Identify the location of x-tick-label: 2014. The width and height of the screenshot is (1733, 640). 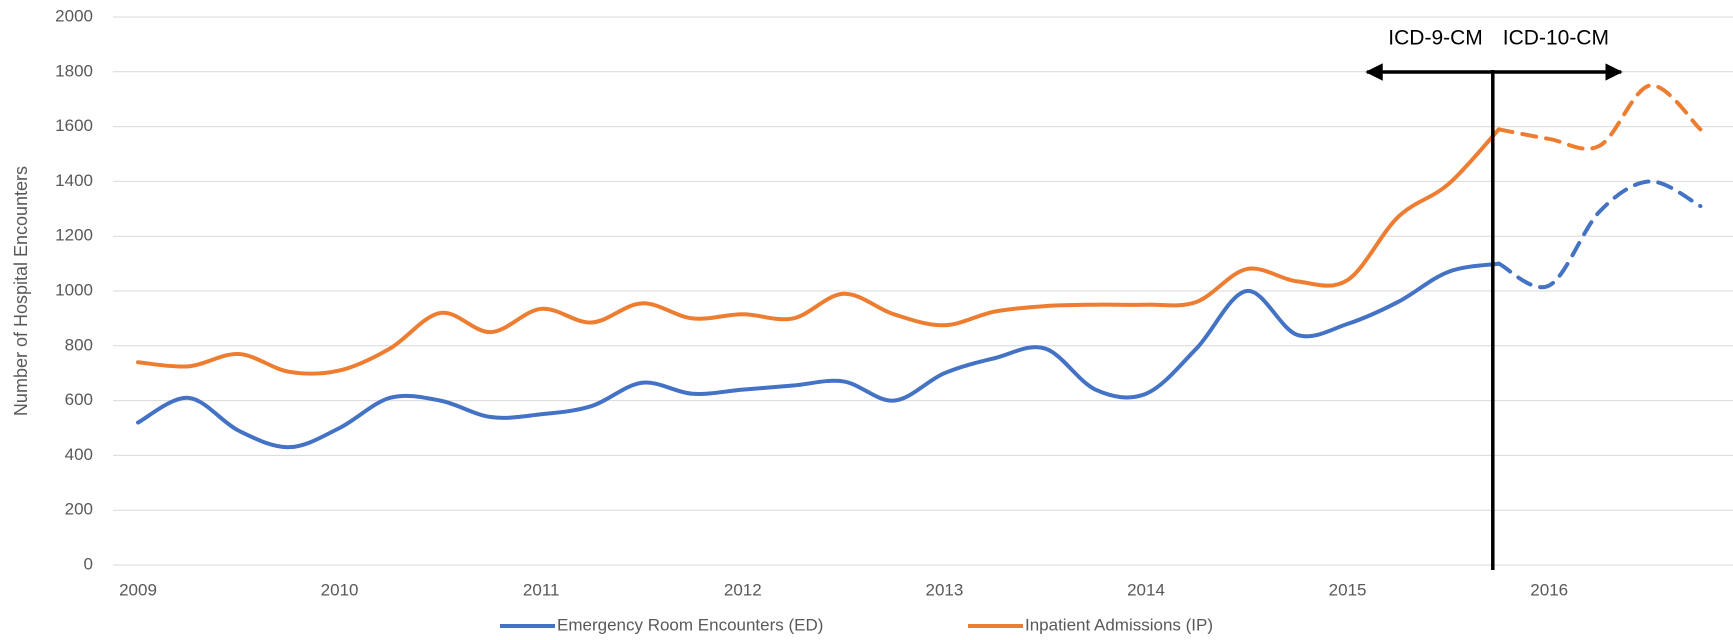
(1146, 589).